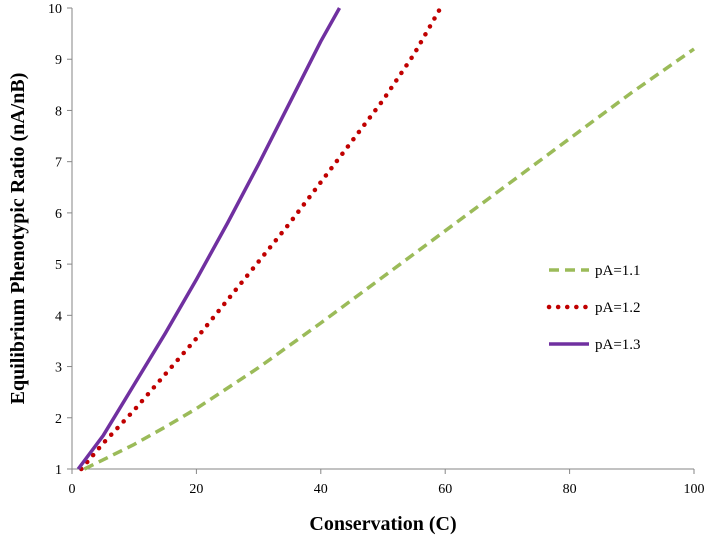 This screenshot has width=713, height=538. Describe the element at coordinates (58, 111) in the screenshot. I see `y-tick-label: 8` at that location.